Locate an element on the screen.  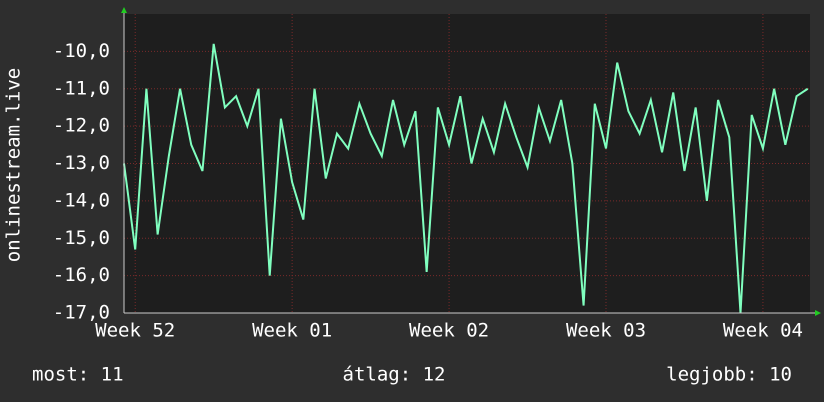
y-tick-label: -10,0 is located at coordinates (81, 51).